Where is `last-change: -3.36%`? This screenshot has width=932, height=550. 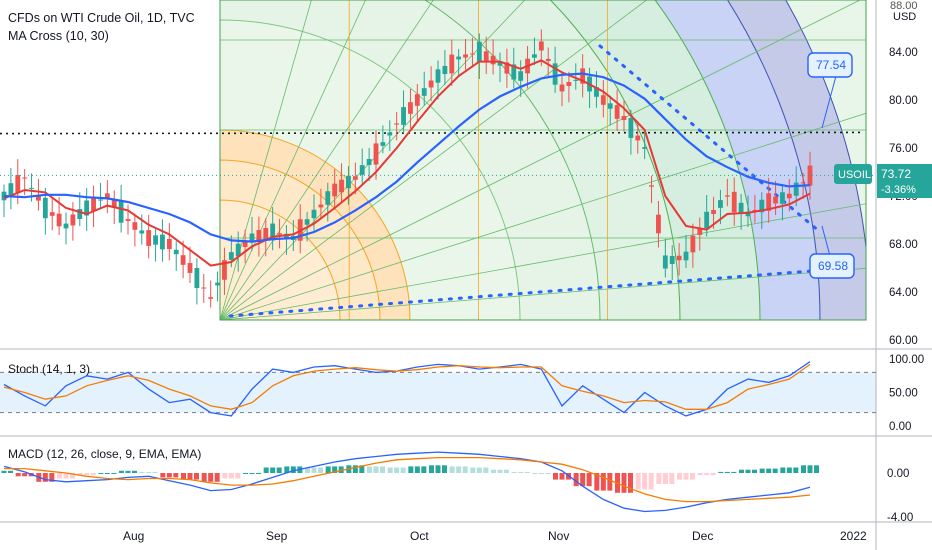 last-change: -3.36% is located at coordinates (898, 190).